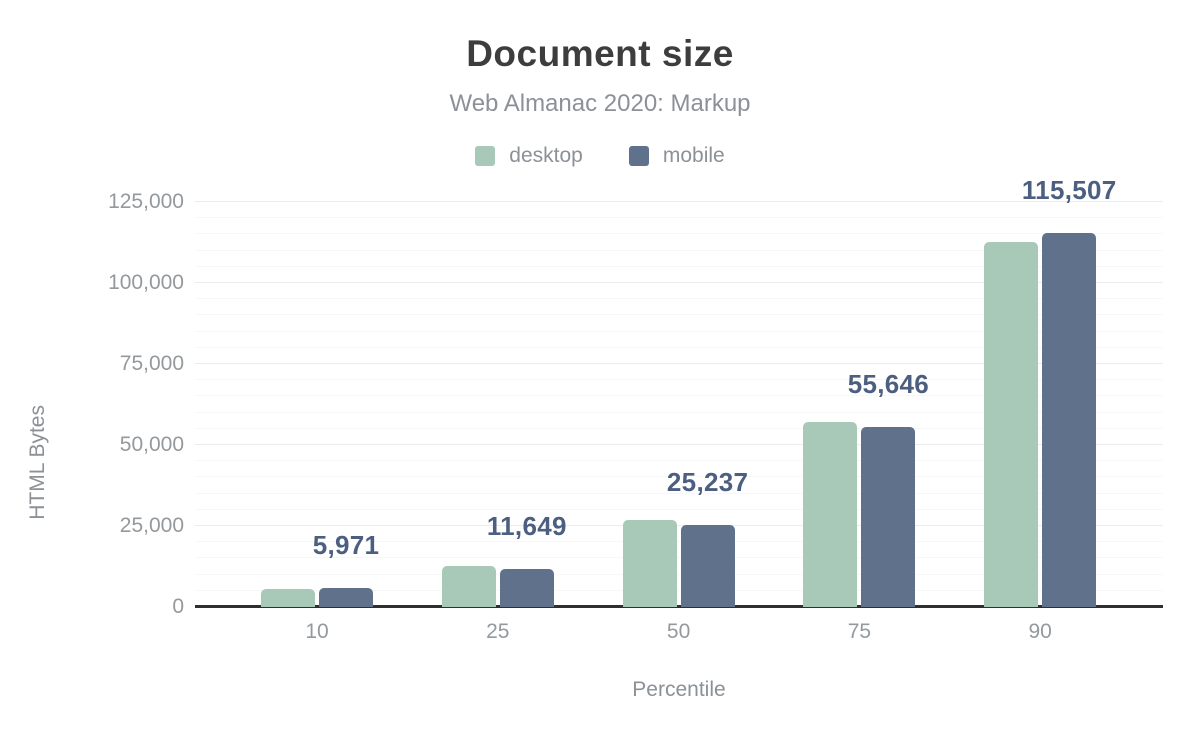 The image size is (1200, 742). What do you see at coordinates (1069, 419) in the screenshot?
I see `bar-mobile-p90` at bounding box center [1069, 419].